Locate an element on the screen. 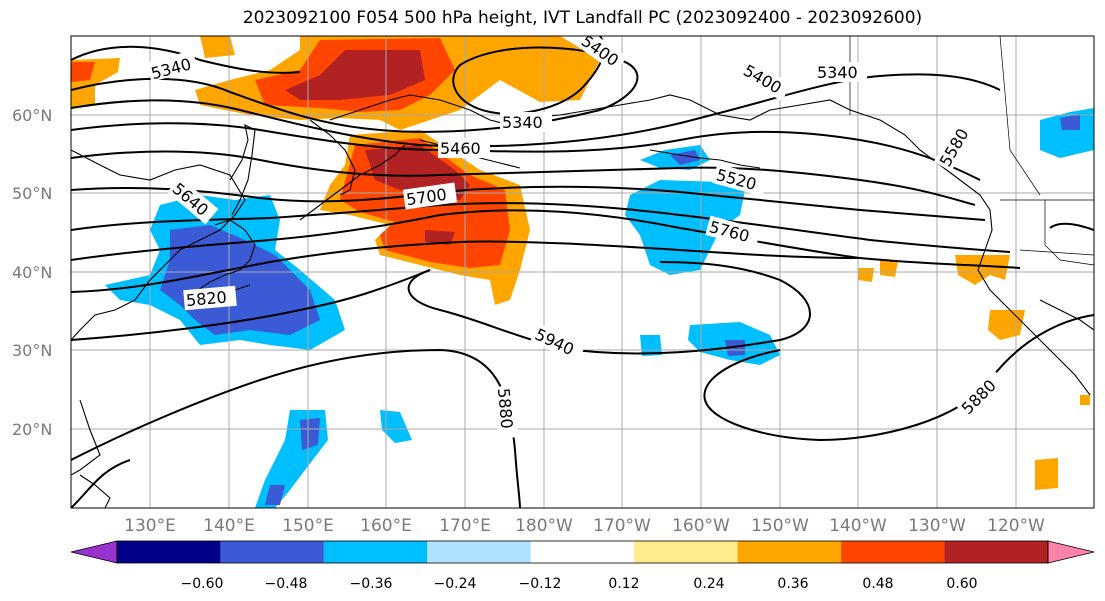 The image size is (1105, 601). colorbar-tick-label: 0.12 is located at coordinates (623, 584).